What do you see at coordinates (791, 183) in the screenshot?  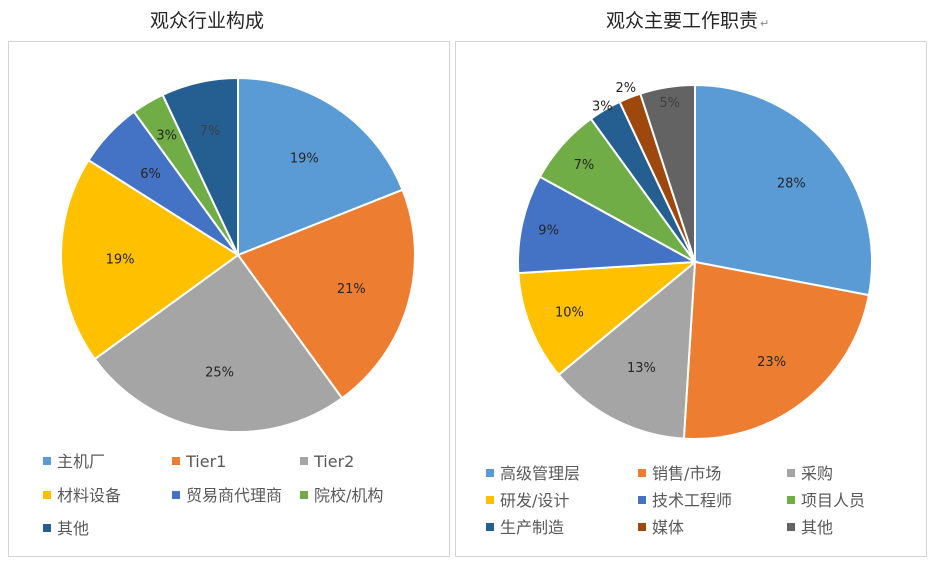 I see `role-data-label-item-1: 28%` at bounding box center [791, 183].